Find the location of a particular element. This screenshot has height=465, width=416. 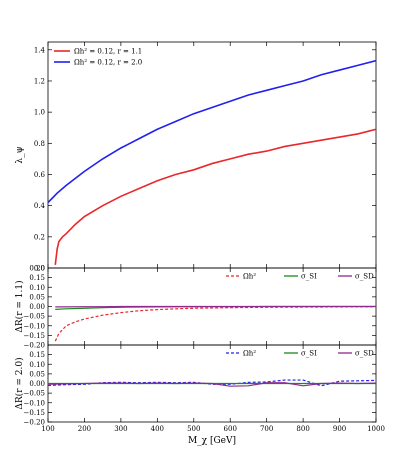

panel-bottom-xtick-label-3: 400 is located at coordinates (157, 429).